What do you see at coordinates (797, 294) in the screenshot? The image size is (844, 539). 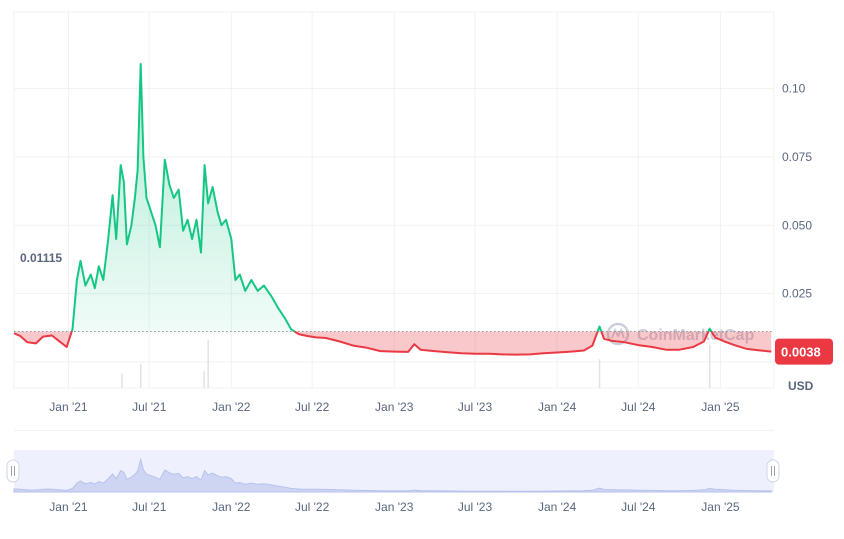 I see `y-tick-label: 0.025` at bounding box center [797, 294].